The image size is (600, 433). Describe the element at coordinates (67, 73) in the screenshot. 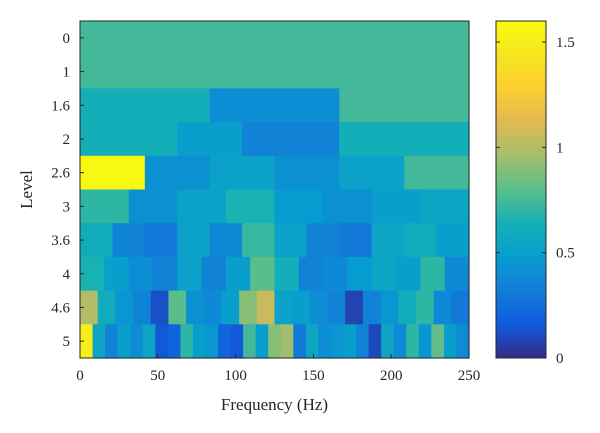

I see `y-tick-label: 1` at that location.